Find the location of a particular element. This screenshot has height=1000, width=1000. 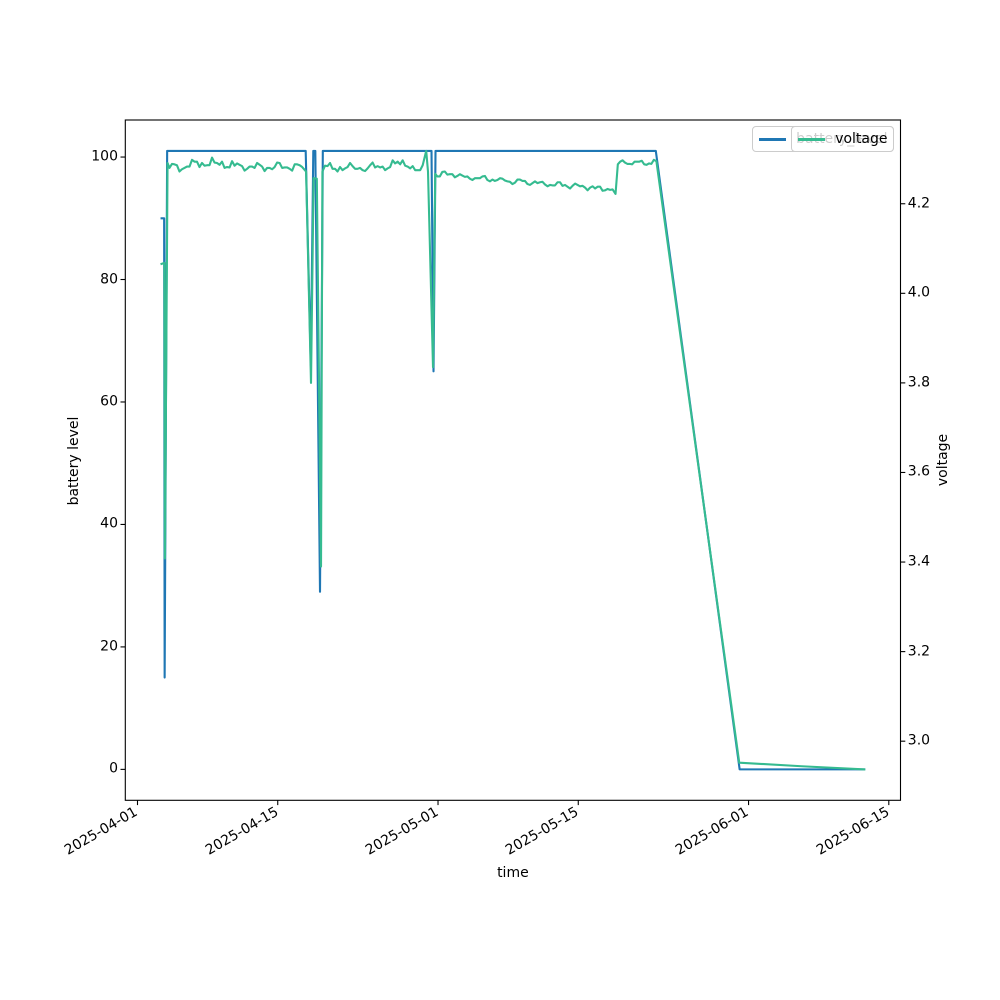

legend-line-sample-battery is located at coordinates (772, 139).